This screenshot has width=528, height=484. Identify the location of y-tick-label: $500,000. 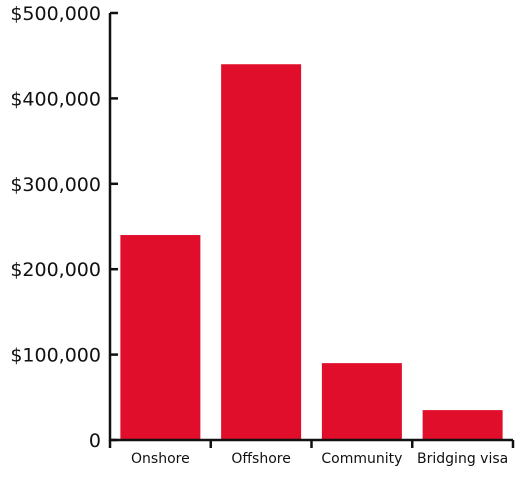
(55, 14).